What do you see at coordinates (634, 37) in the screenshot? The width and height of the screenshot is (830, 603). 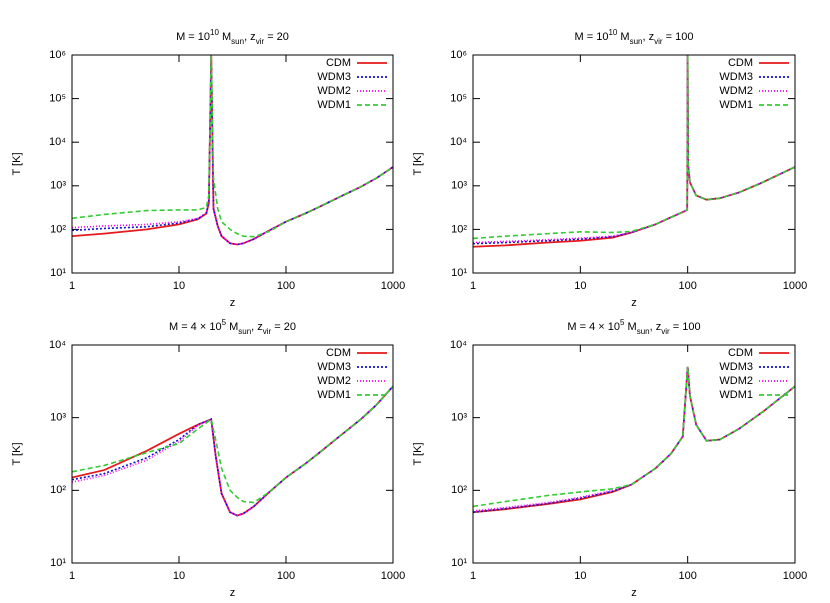 I see `chart-title: M = 1010 Msun, zvir = 100` at bounding box center [634, 37].